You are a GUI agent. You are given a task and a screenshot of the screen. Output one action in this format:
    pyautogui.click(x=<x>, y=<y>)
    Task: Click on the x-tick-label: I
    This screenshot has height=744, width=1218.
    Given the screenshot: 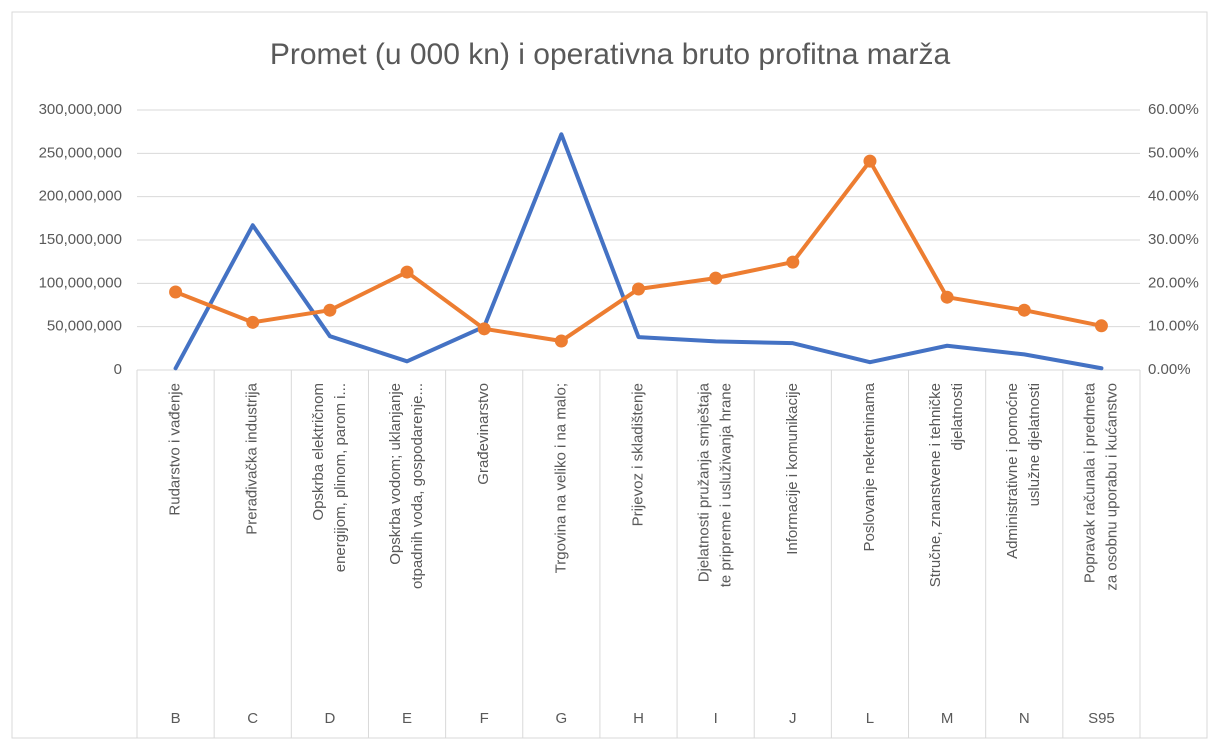 What is the action you would take?
    pyautogui.click(x=716, y=718)
    